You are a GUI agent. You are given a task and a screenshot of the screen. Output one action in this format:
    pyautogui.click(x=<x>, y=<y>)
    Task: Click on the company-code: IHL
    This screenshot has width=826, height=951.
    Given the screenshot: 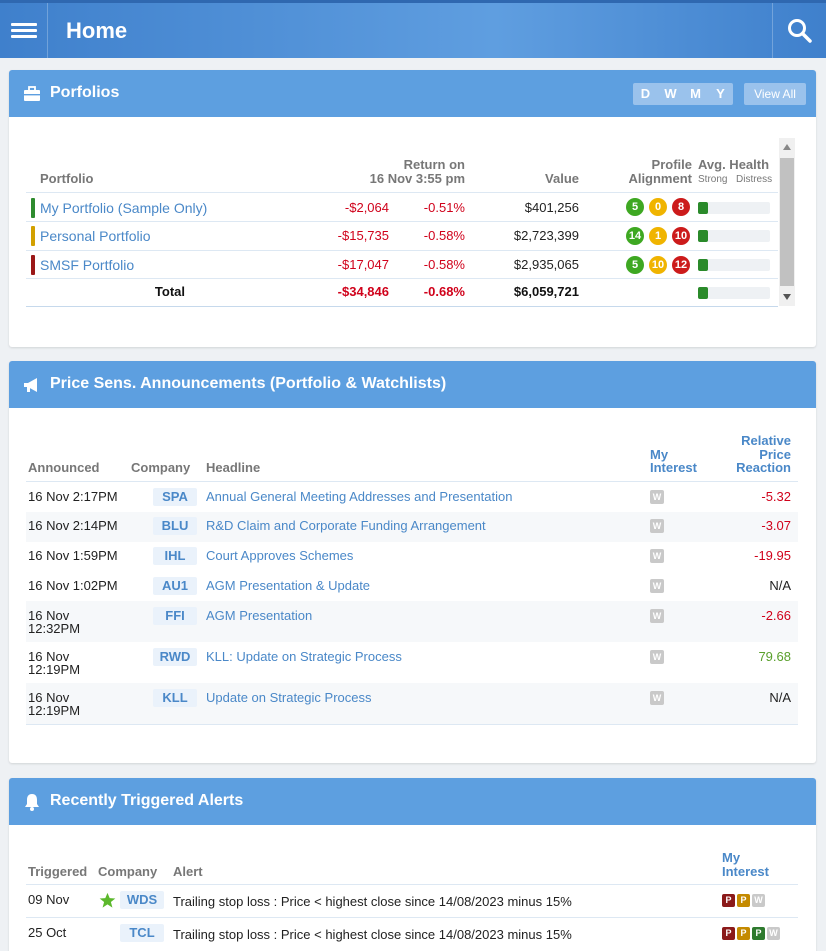 What is the action you would take?
    pyautogui.click(x=175, y=556)
    